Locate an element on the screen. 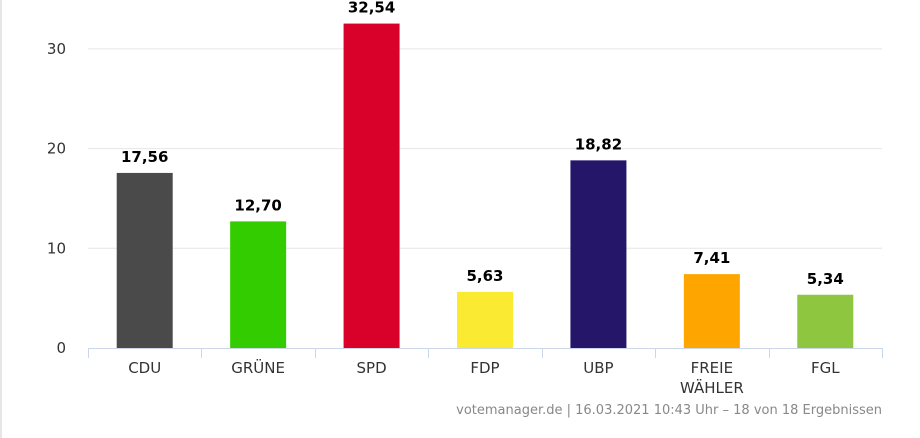 The image size is (920, 438). y-tick-label: 30 is located at coordinates (56, 49).